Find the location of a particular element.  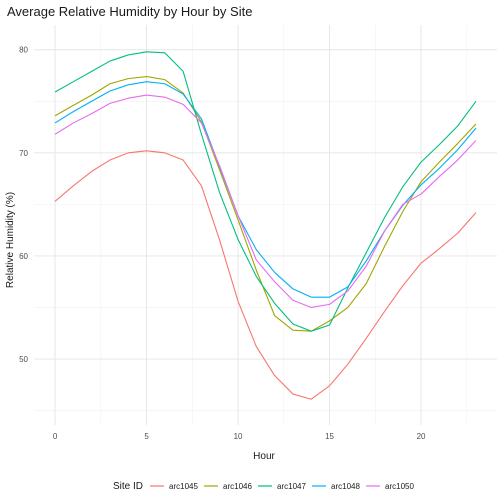

legend-title: Site ID is located at coordinates (128, 486).